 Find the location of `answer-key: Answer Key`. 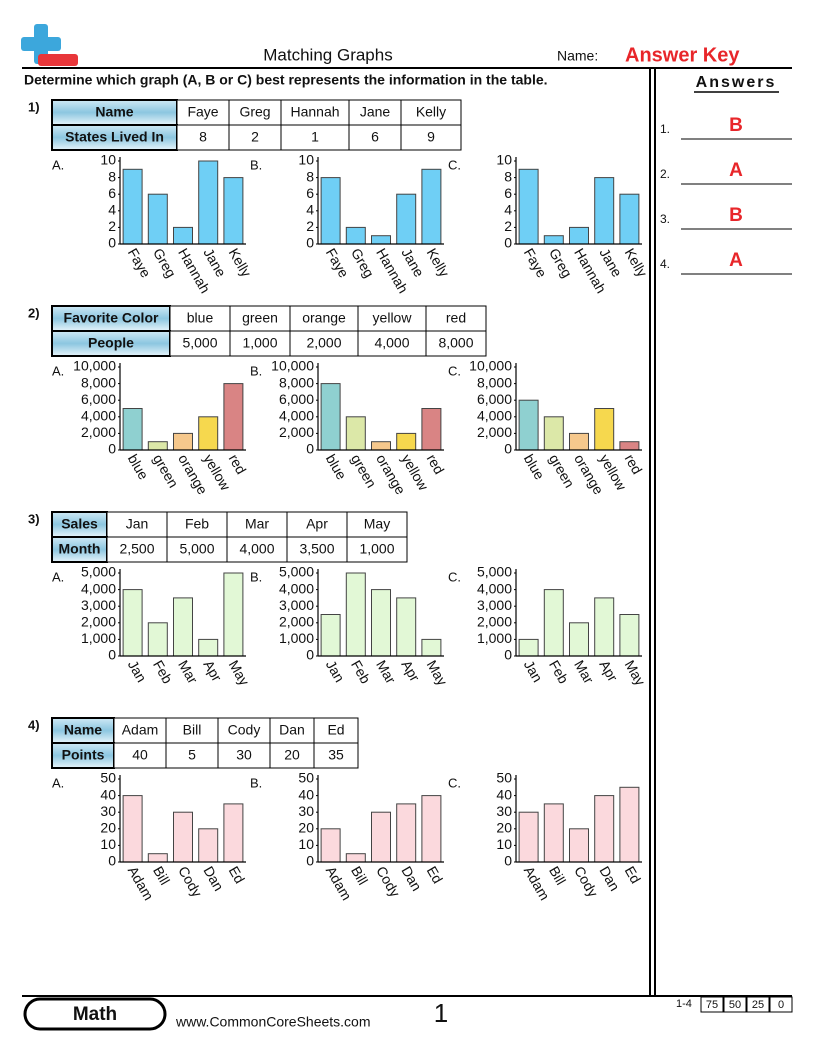

answer-key: Answer Key is located at coordinates (682, 55).